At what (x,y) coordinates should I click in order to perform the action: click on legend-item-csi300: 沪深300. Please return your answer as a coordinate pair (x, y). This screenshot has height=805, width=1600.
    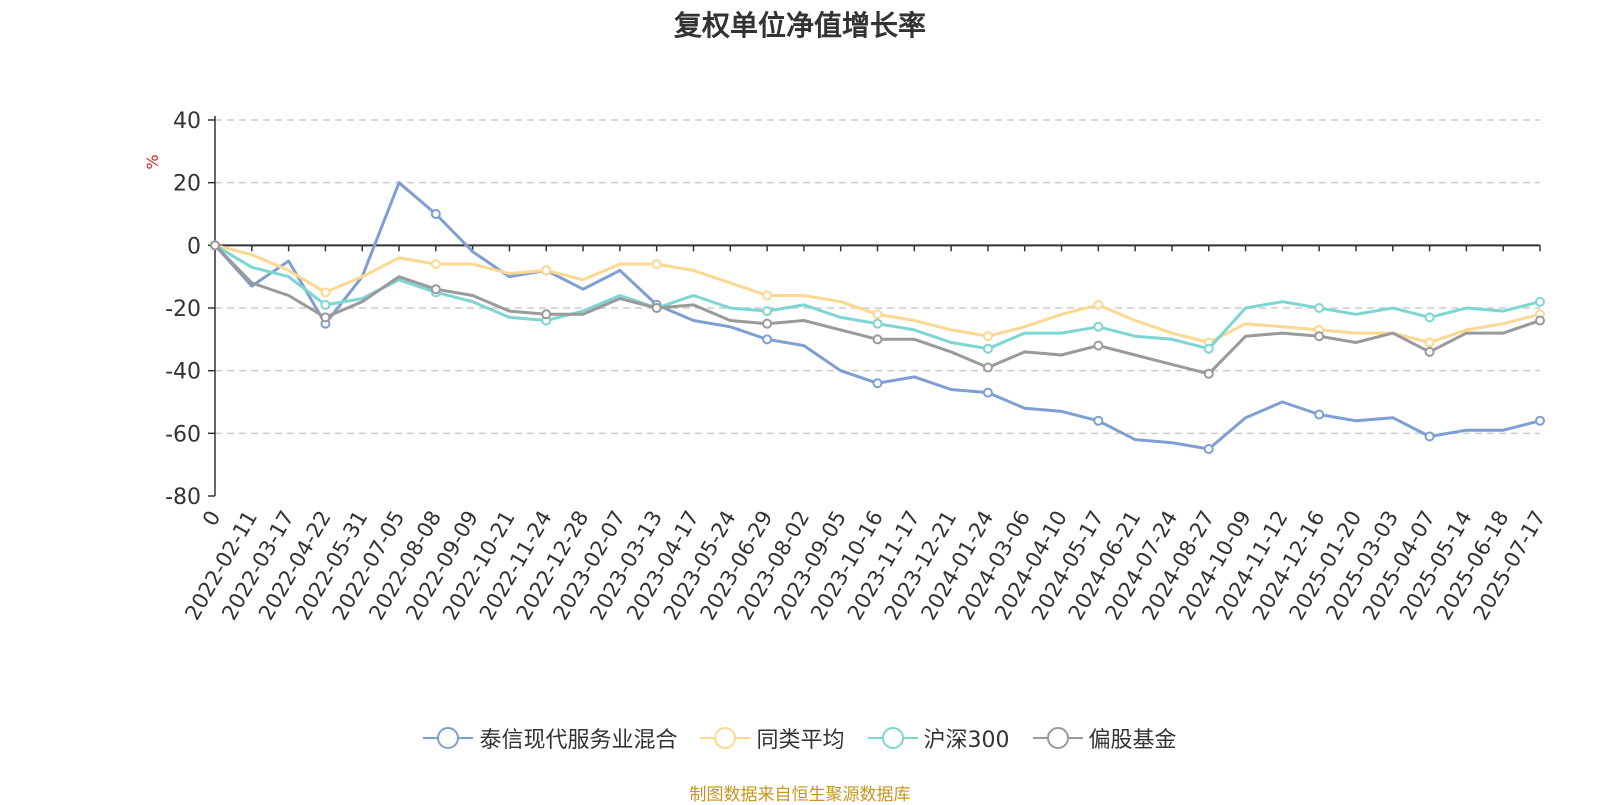
    Looking at the image, I should click on (938, 738).